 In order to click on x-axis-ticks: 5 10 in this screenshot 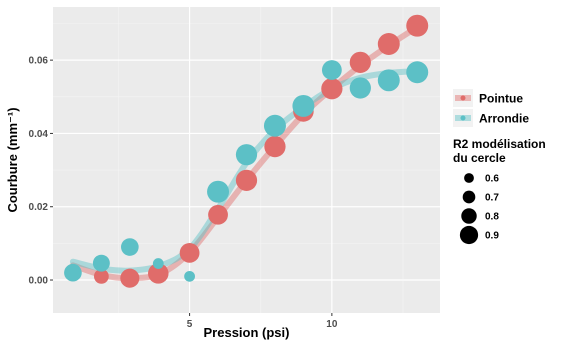, I will do `click(262, 321)`.